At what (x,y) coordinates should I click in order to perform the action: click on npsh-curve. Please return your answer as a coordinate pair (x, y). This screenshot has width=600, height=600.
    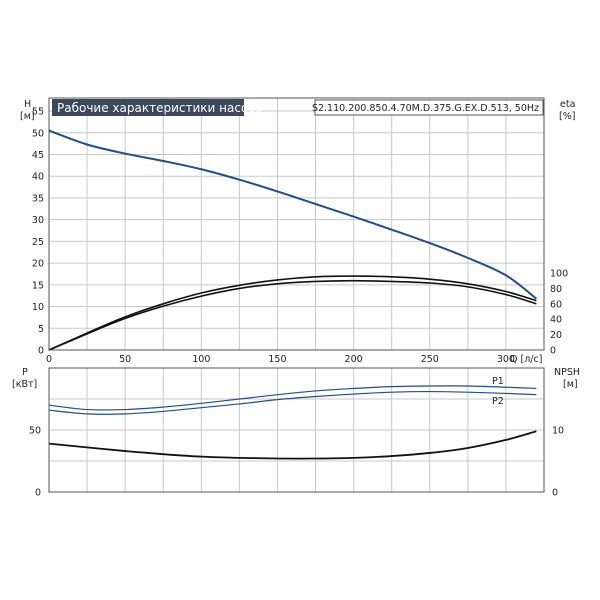
    Looking at the image, I should click on (292, 445).